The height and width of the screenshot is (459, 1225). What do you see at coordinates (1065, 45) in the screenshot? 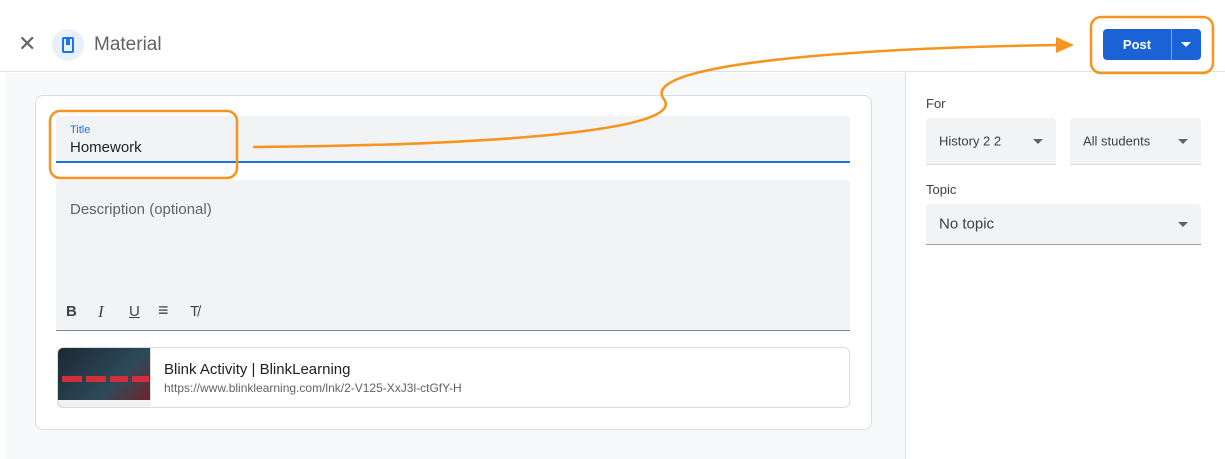
I see `arrowhead-icon` at bounding box center [1065, 45].